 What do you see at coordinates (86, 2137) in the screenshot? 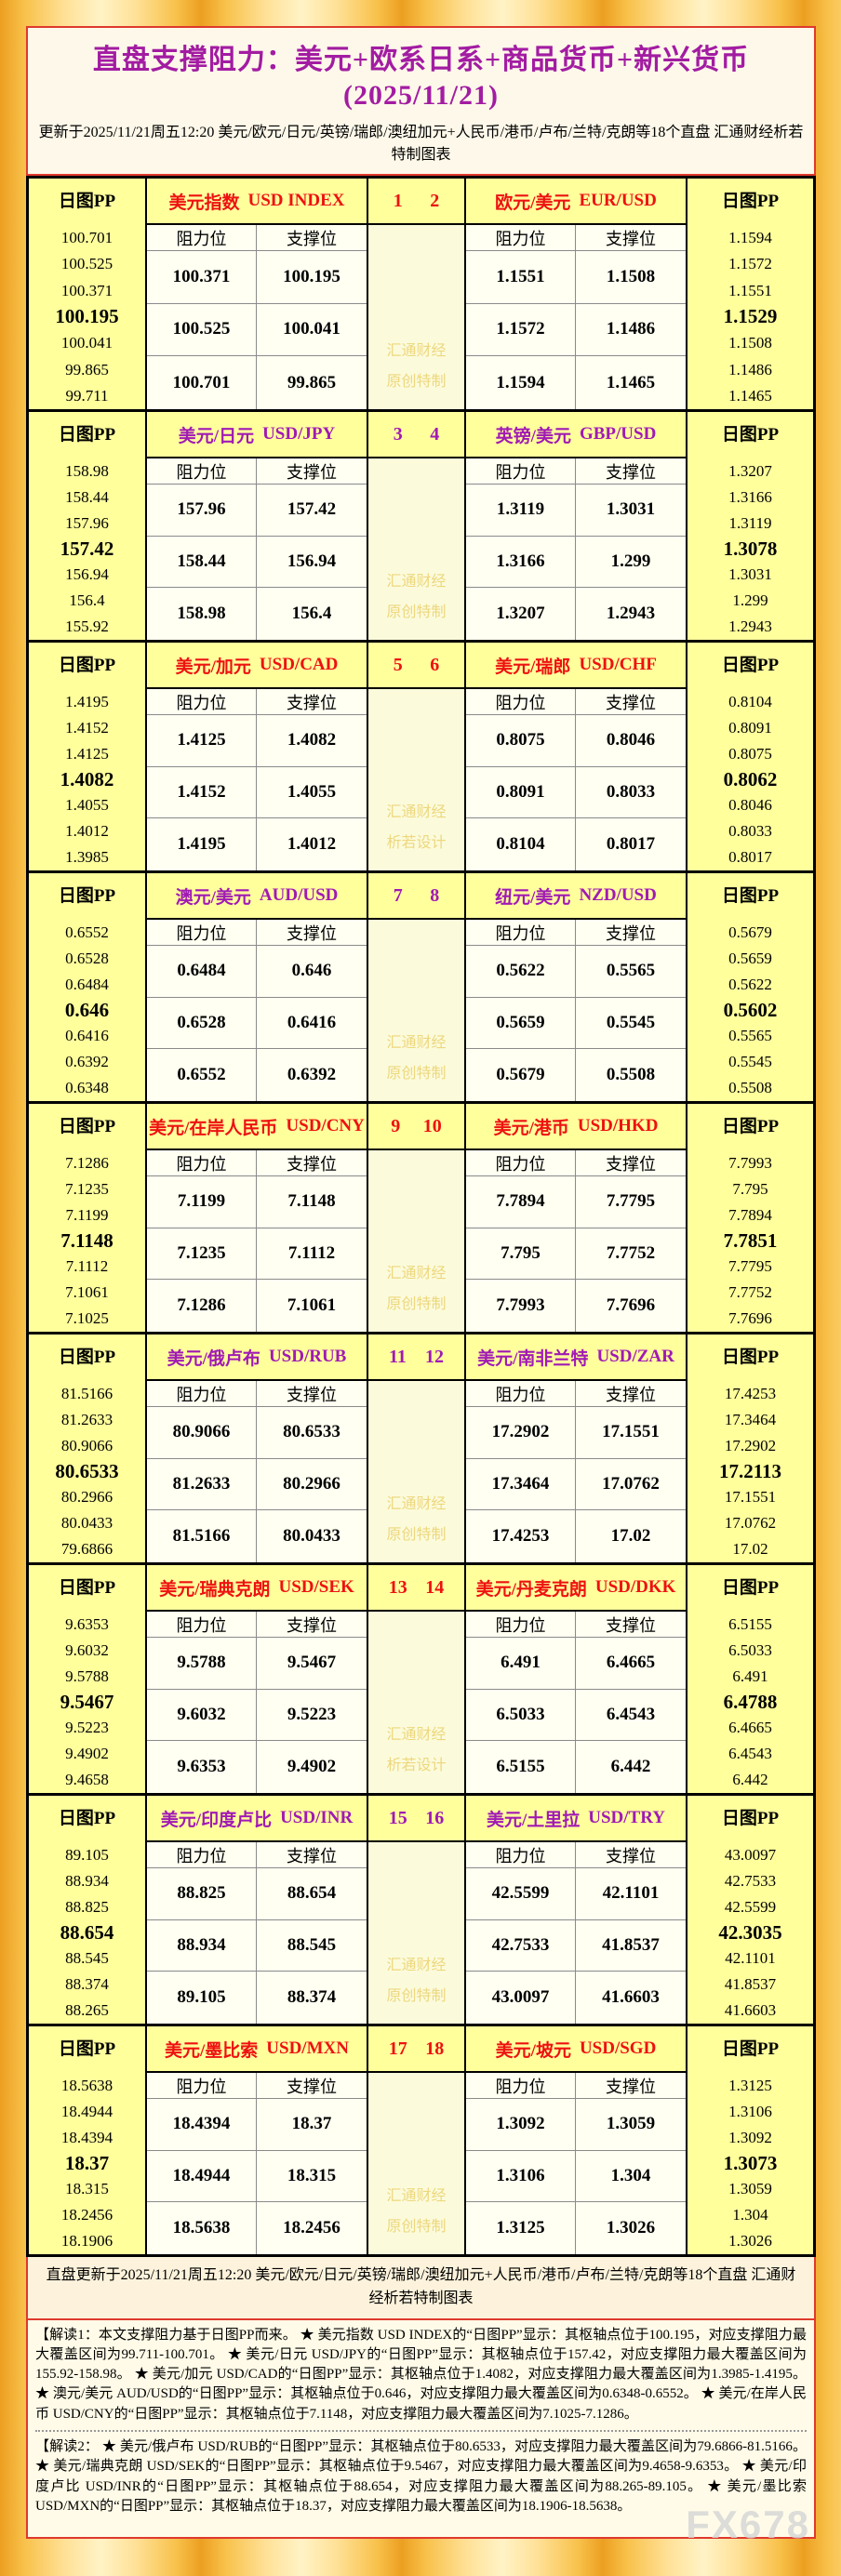
I see `pp-level-value: 18.4394` at bounding box center [86, 2137].